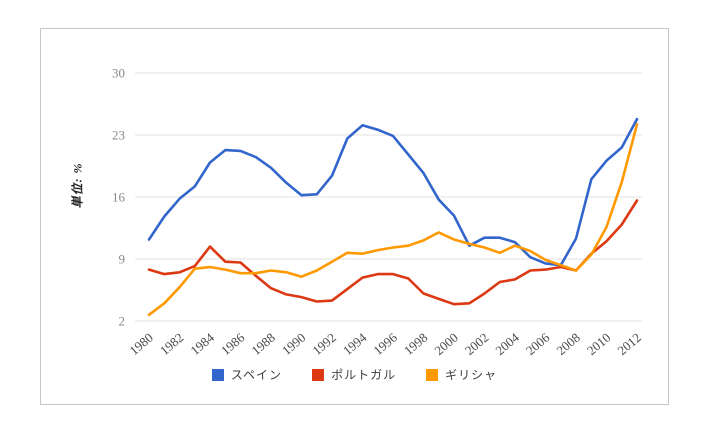 The image size is (711, 439). Describe the element at coordinates (507, 343) in the screenshot. I see `x-tick-label: 2004` at that location.